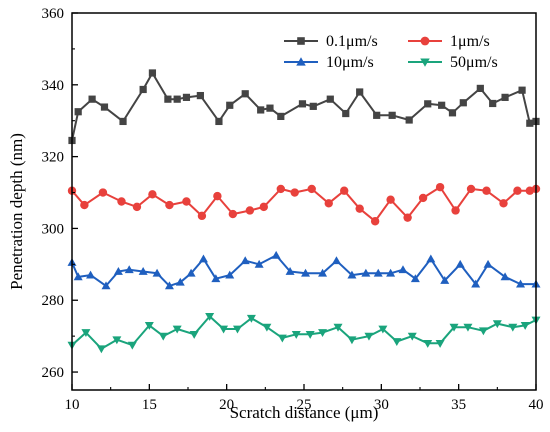 The width and height of the screenshot is (550, 432). I want to click on legend-item-3: 10μm/s, so click(329, 62).